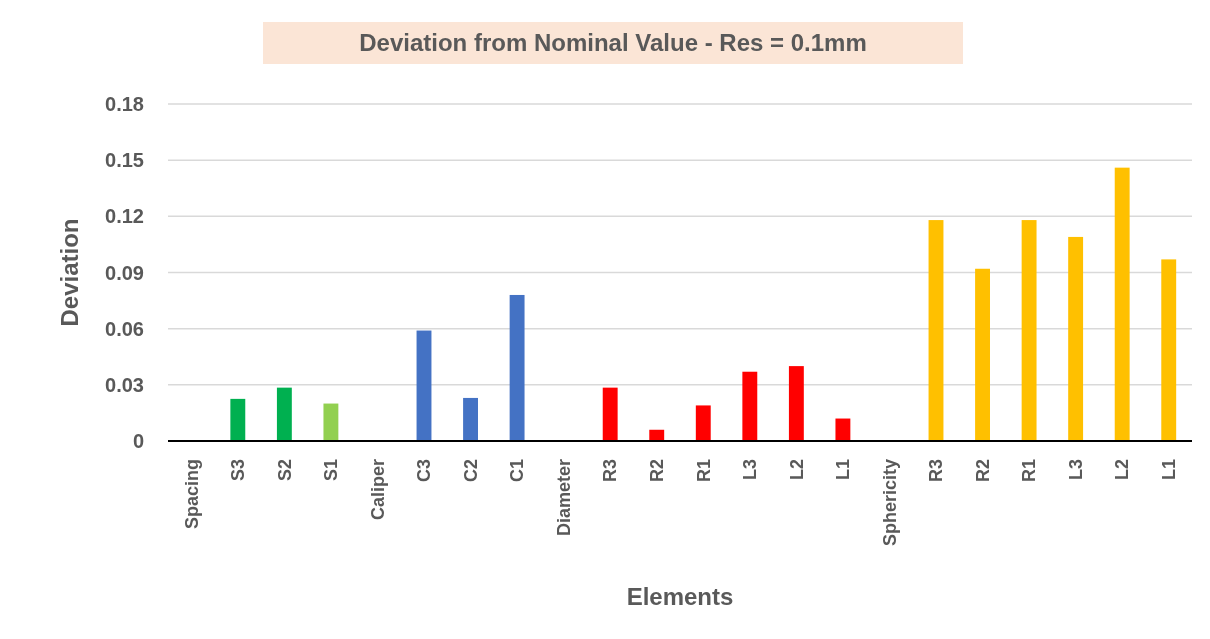  I want to click on y-tick-label: 0.06, so click(124, 328).